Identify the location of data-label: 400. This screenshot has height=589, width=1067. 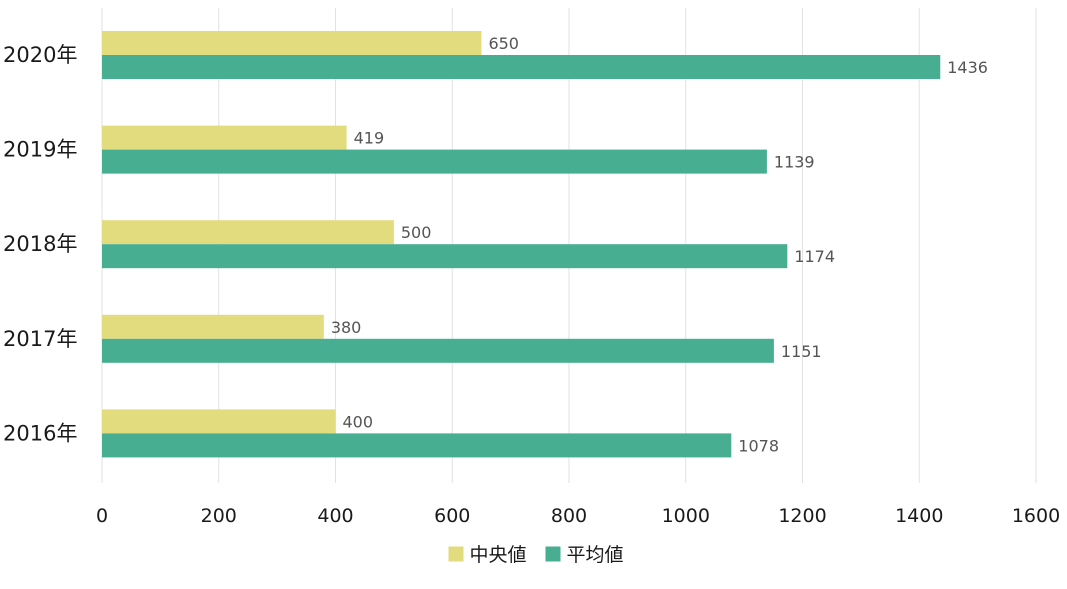
(358, 421).